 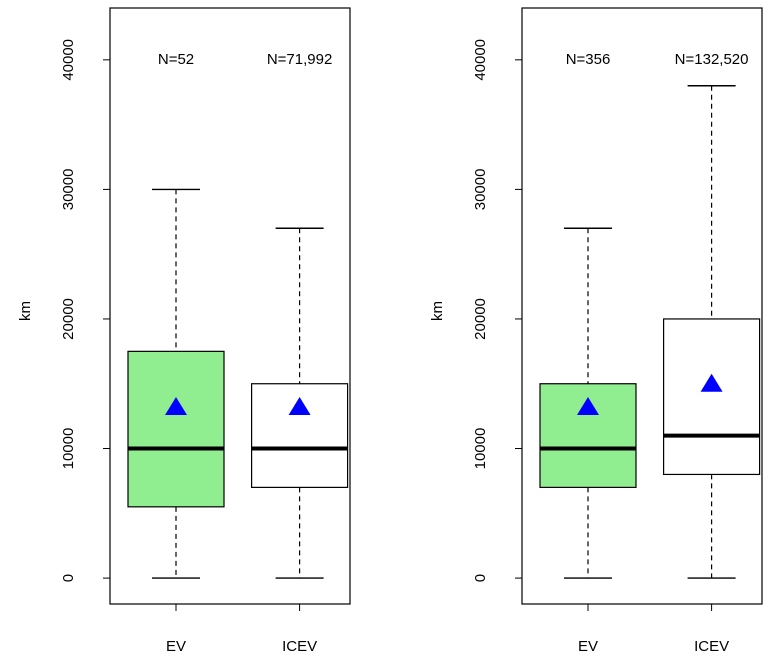 What do you see at coordinates (300, 353) in the screenshot?
I see `box-icev: N=71,992 ICEV` at bounding box center [300, 353].